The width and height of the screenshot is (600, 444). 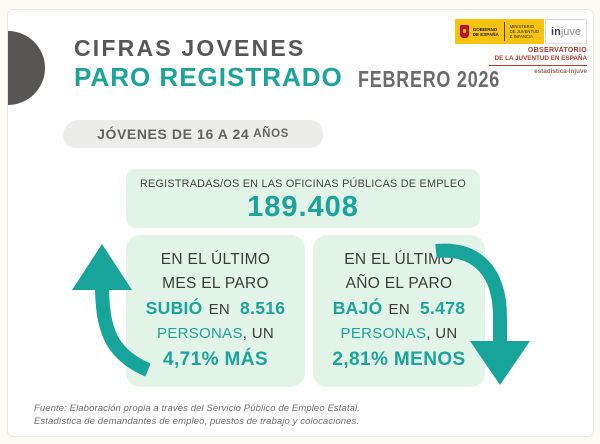 What do you see at coordinates (442, 308) in the screenshot?
I see `year-amount: 5.478` at bounding box center [442, 308].